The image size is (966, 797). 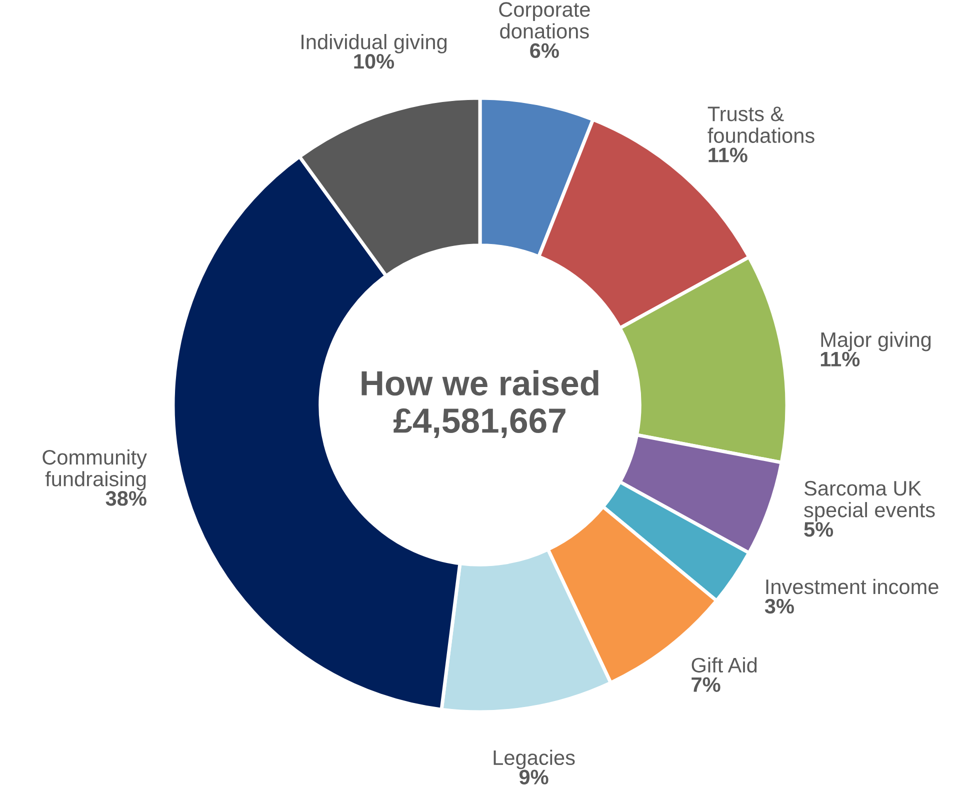 What do you see at coordinates (126, 498) in the screenshot?
I see `data-label: 38%` at bounding box center [126, 498].